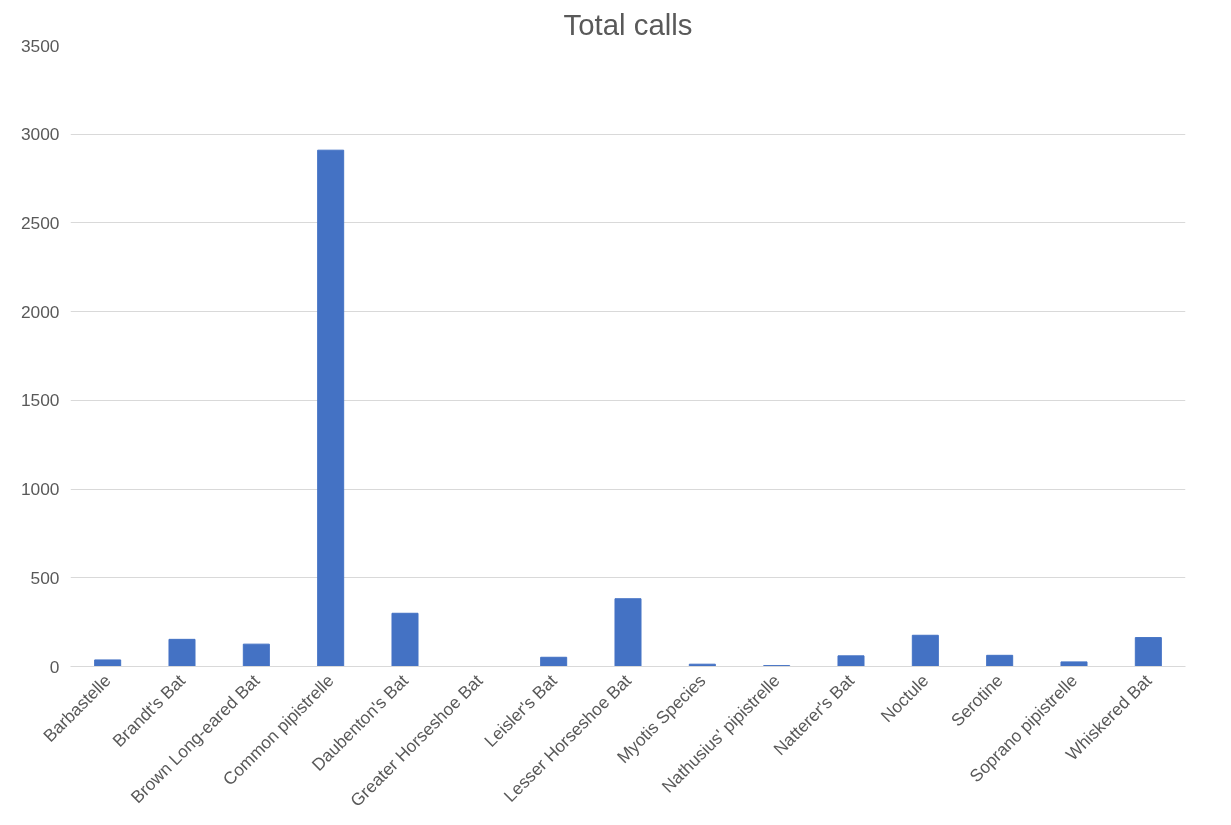 The height and width of the screenshot is (825, 1231). Describe the element at coordinates (40, 222) in the screenshot. I see `y-tick-label: 2500` at that location.